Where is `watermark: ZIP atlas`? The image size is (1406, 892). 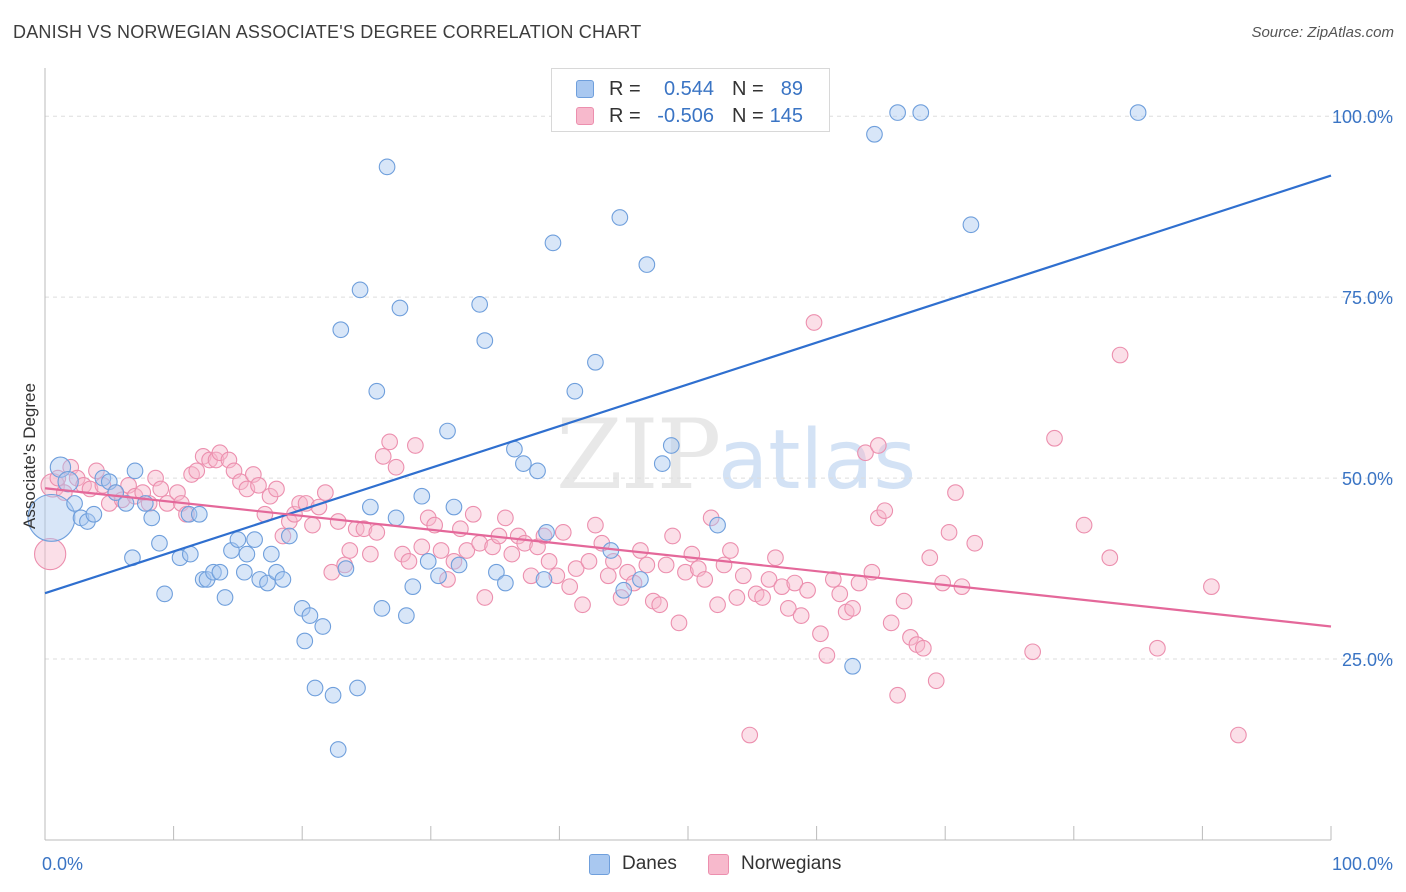
watermark: ZIP atlas is located at coordinates (736, 455).